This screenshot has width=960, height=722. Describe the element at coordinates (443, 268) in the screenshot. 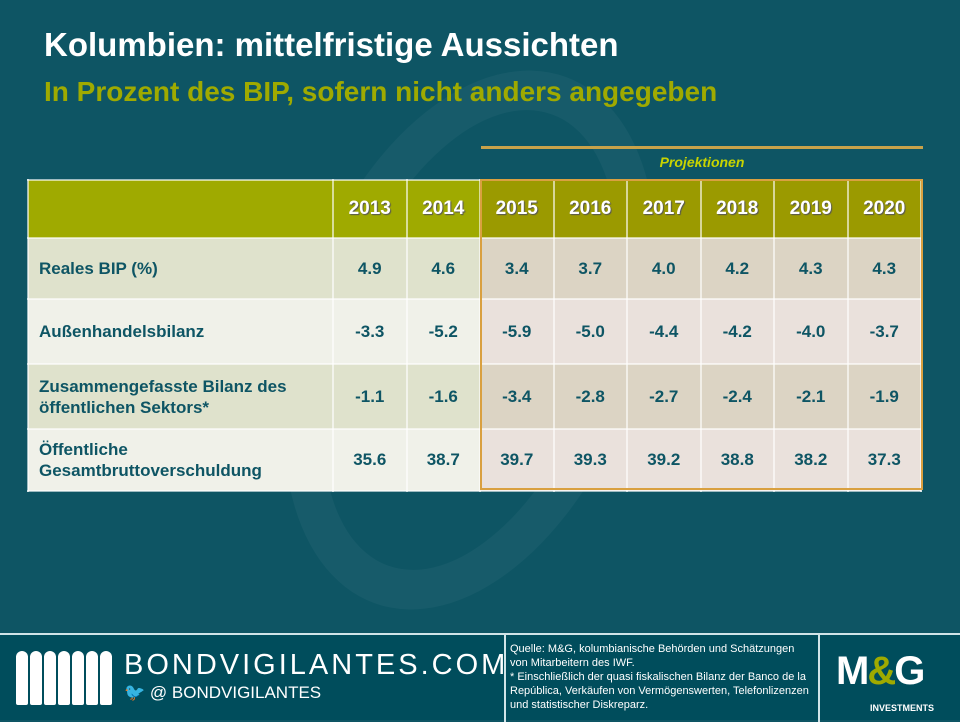

I see `table-cell: 4.6` at that location.